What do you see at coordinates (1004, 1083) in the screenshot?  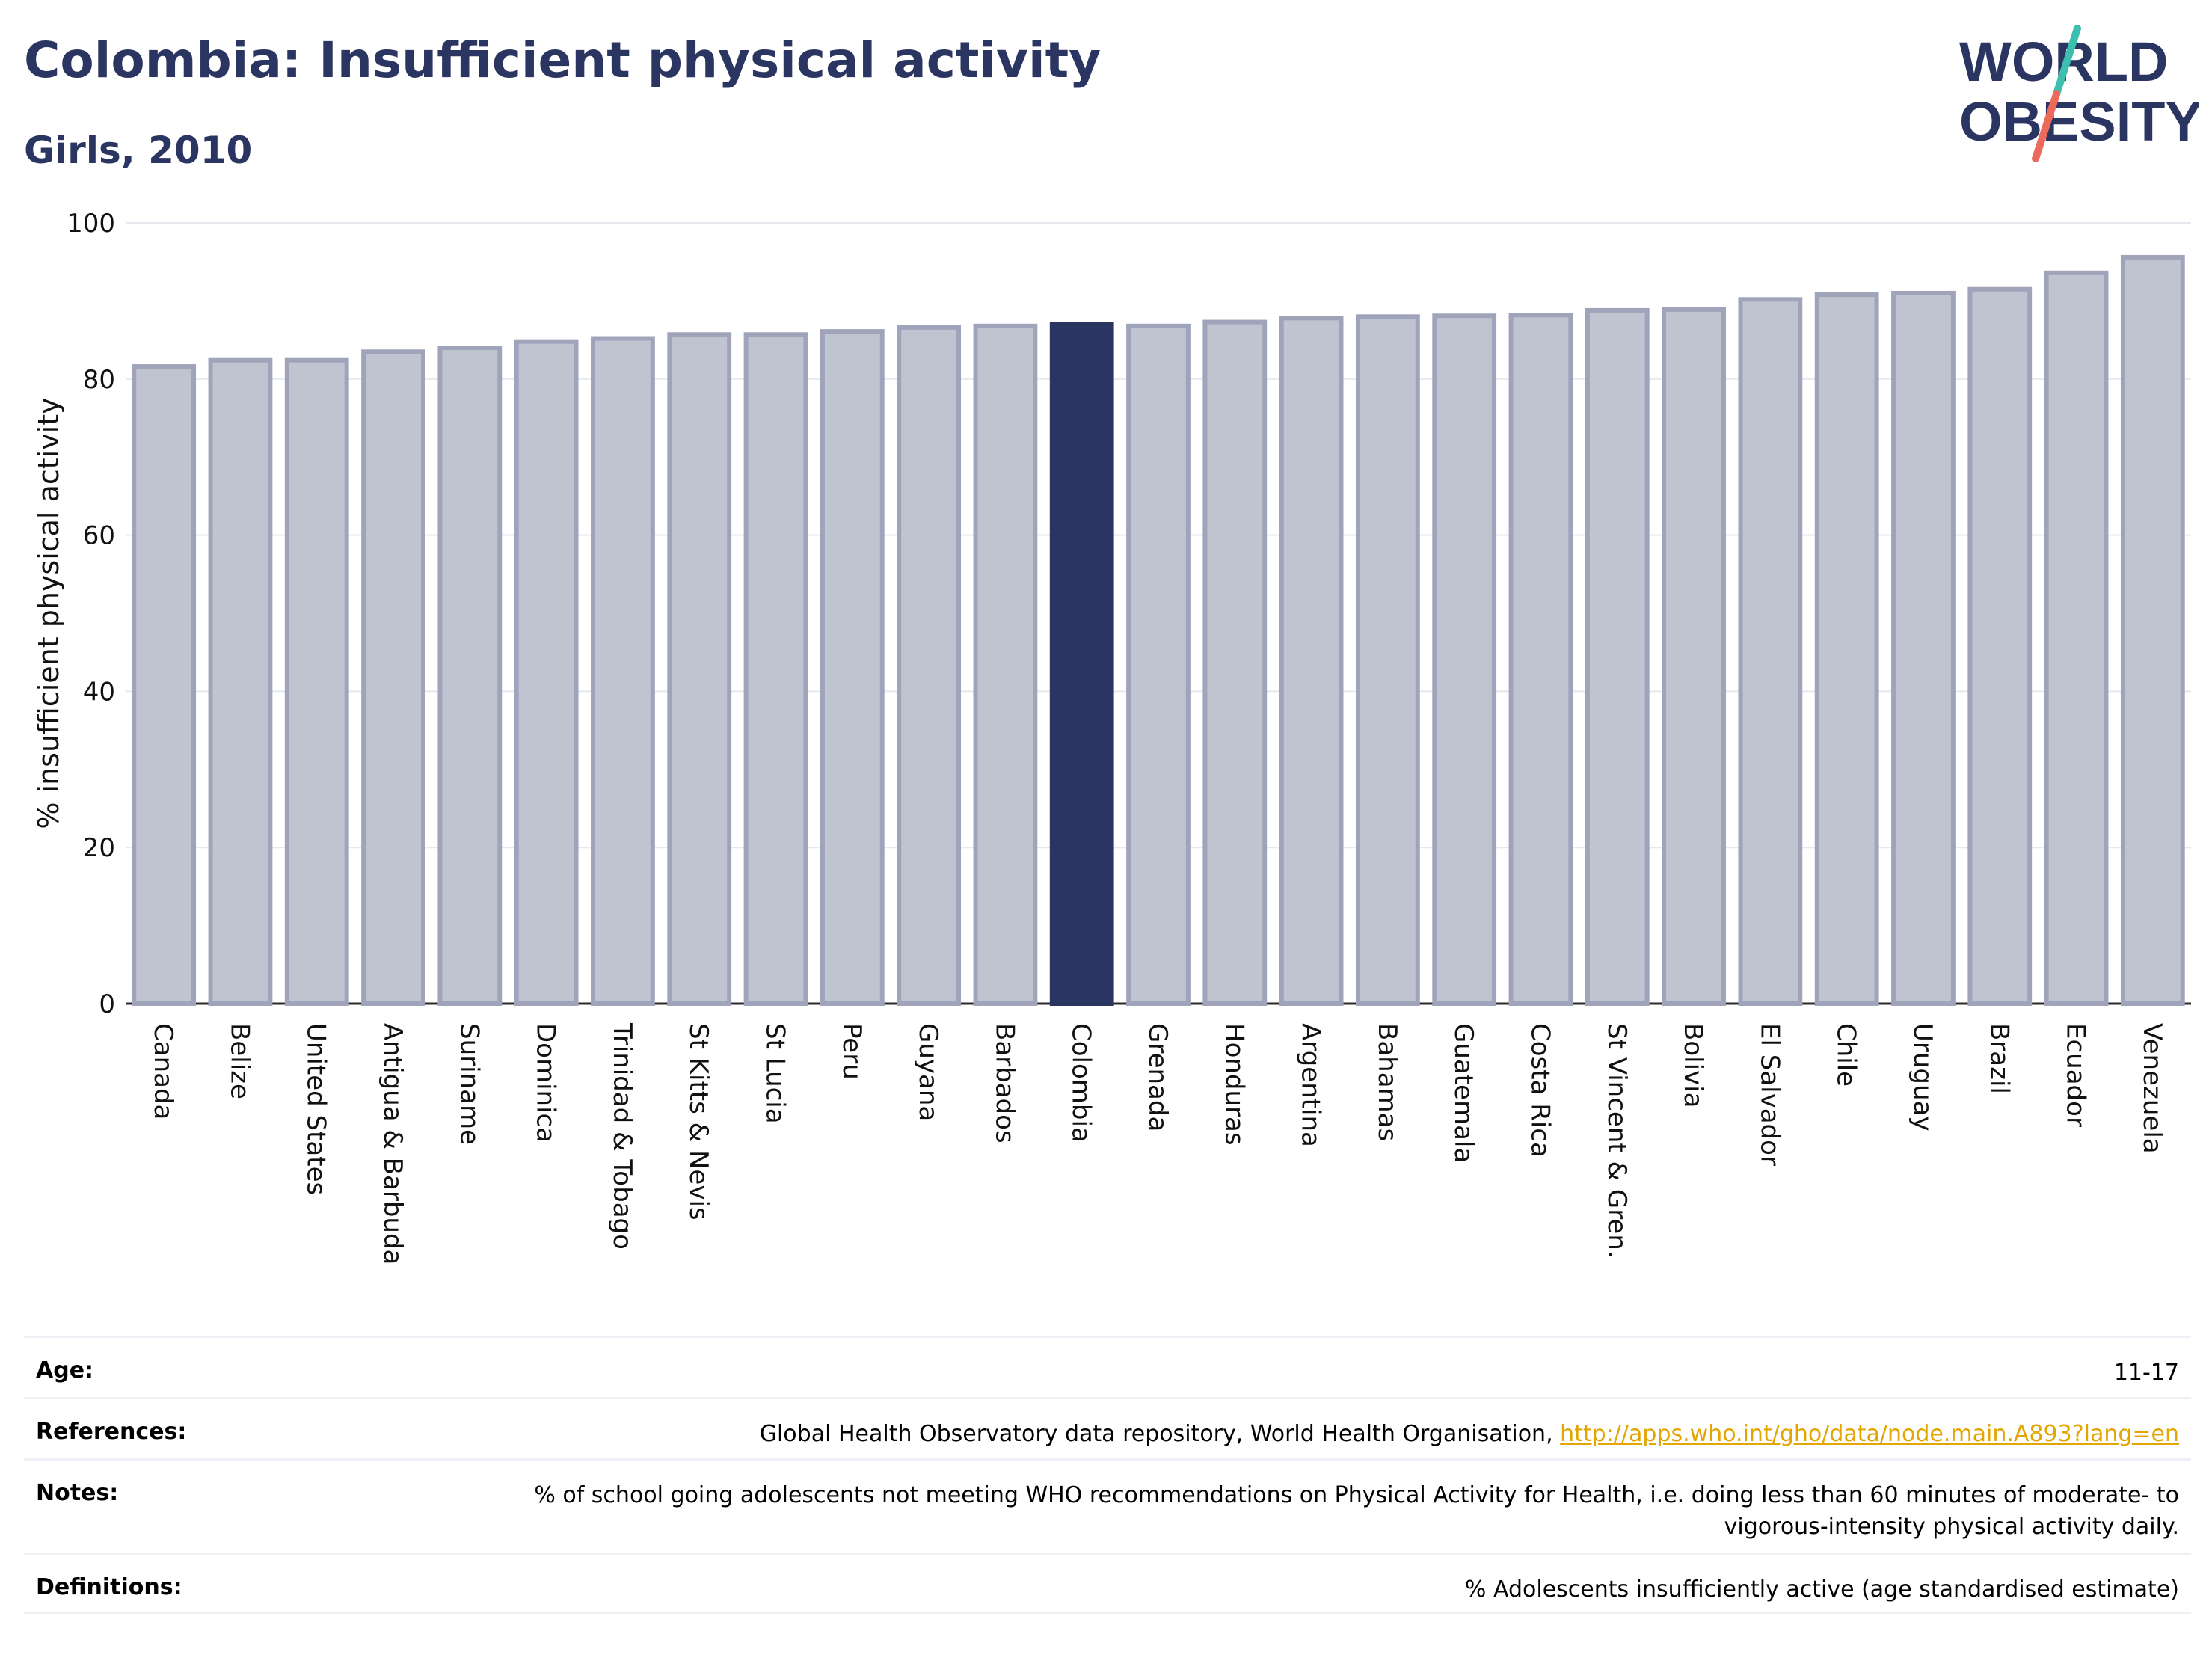 I see `x-tick-label: Barbados` at bounding box center [1004, 1083].